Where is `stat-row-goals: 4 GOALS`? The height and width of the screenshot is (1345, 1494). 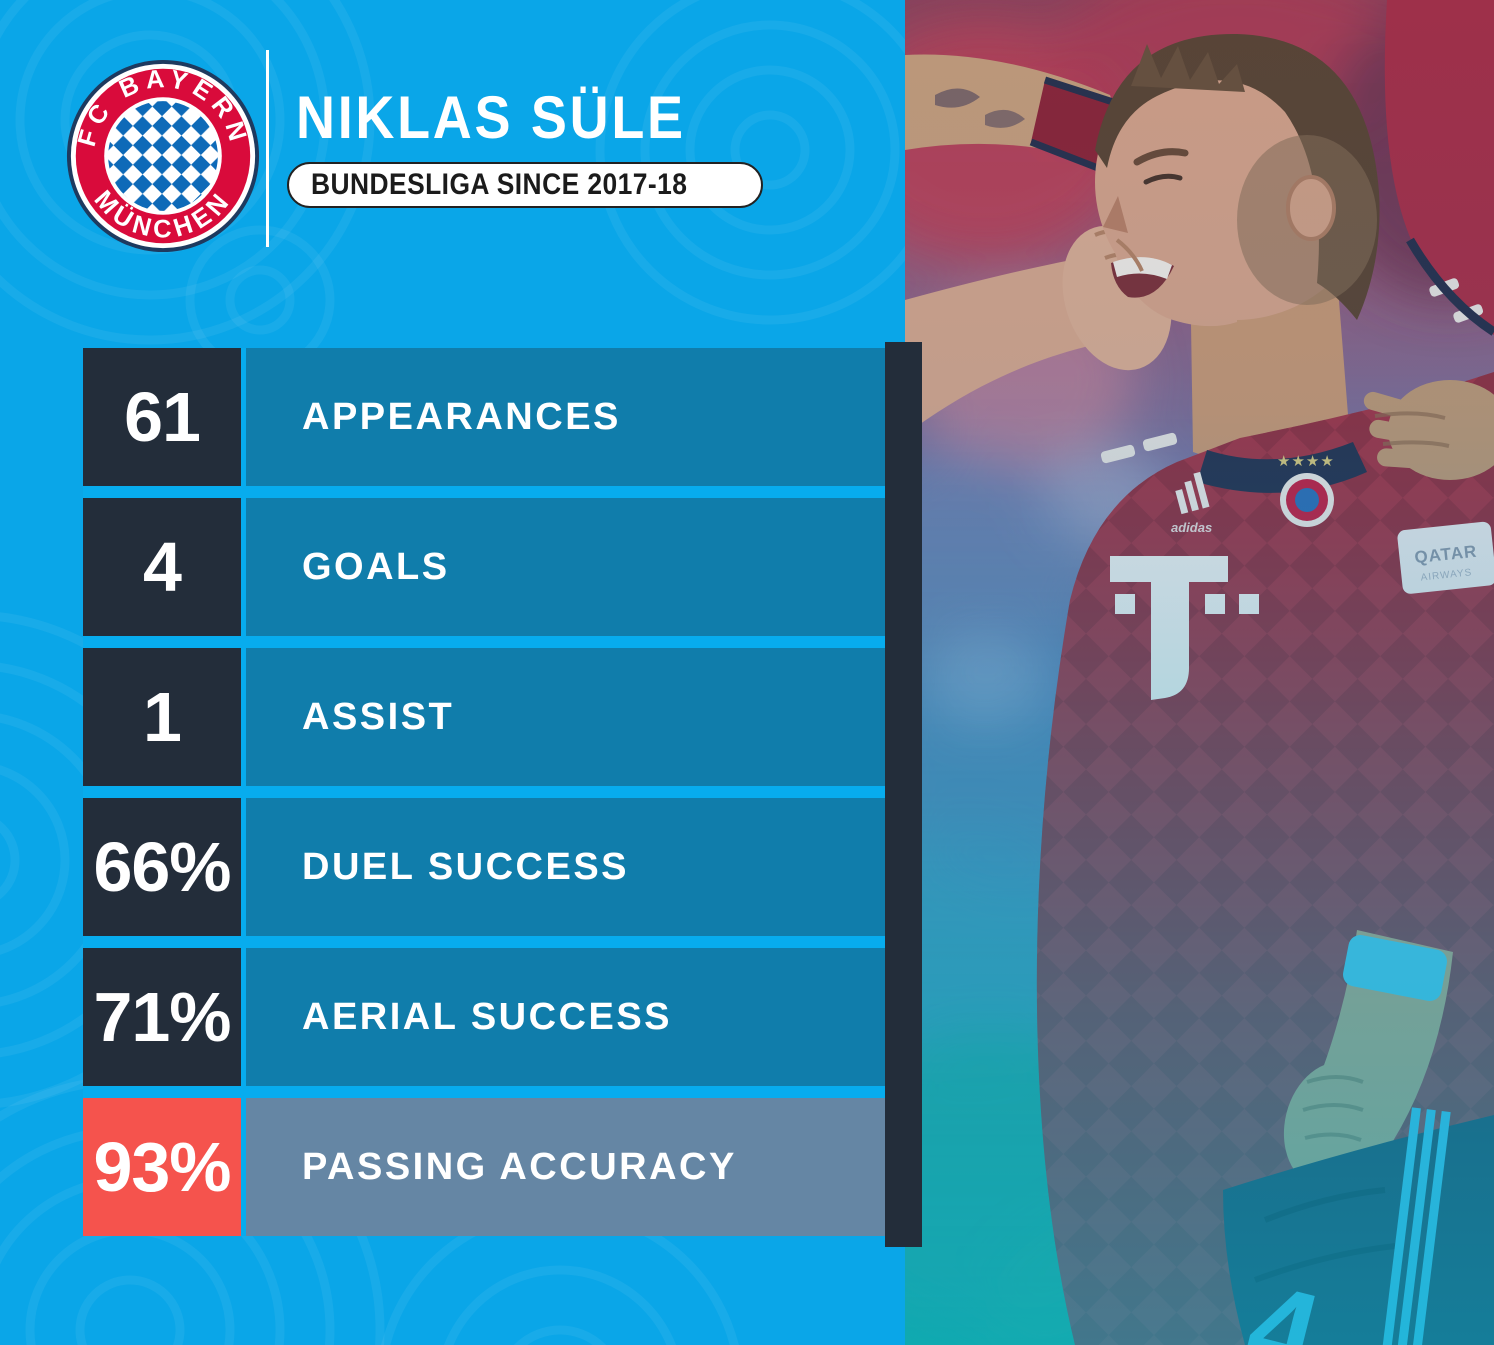
stat-row-goals: 4 GOALS is located at coordinates (484, 567).